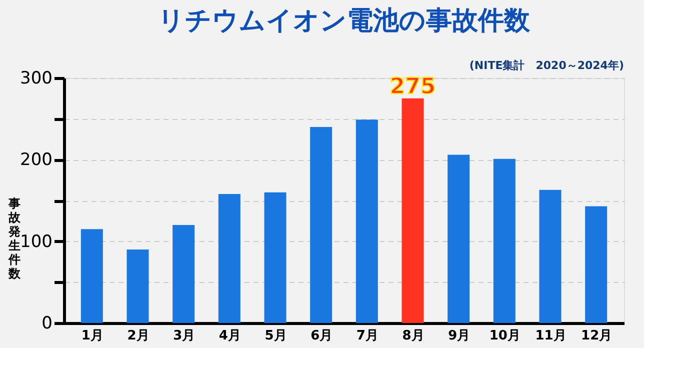 The height and width of the screenshot is (382, 680). I want to click on y-axis-title: 事故発生件数, so click(15, 238).